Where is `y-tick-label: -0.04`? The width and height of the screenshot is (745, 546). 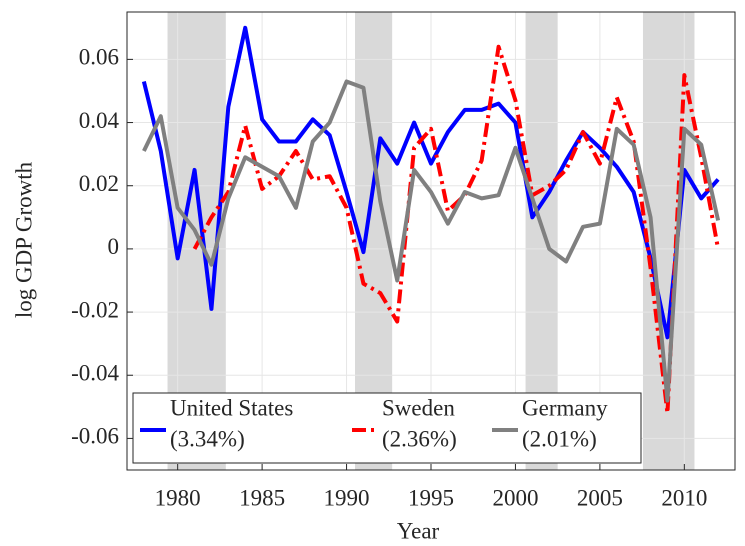 y-tick-label: -0.04 is located at coordinates (95, 373).